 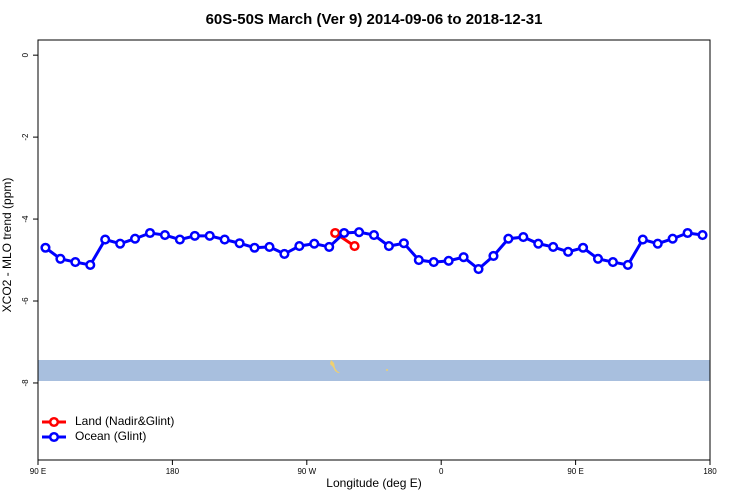 What do you see at coordinates (306, 471) in the screenshot?
I see `x-tick-label: 90 W` at bounding box center [306, 471].